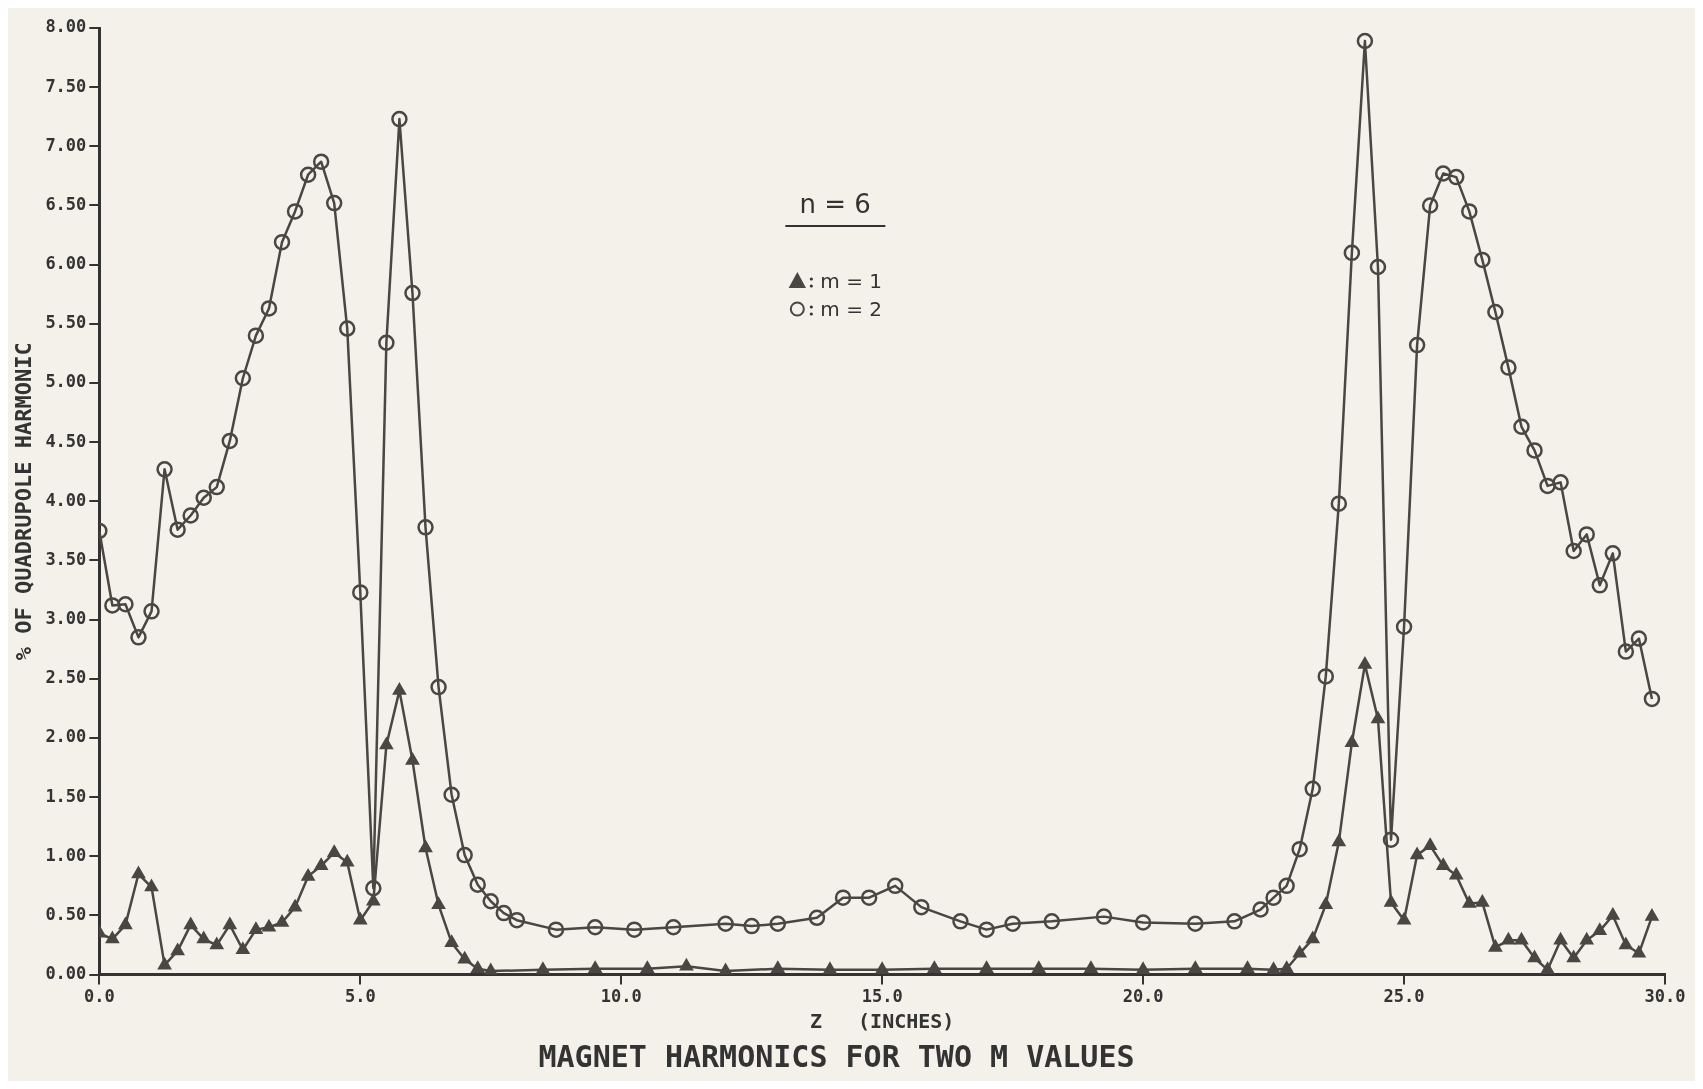 This screenshot has width=1703, height=1089. I want to click on x-axis-title: Z (INCHES), so click(882, 1021).